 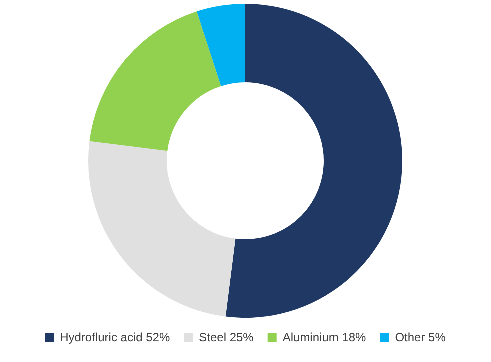 I want to click on legend-label: Hydrofluric acid 52%, so click(x=115, y=337).